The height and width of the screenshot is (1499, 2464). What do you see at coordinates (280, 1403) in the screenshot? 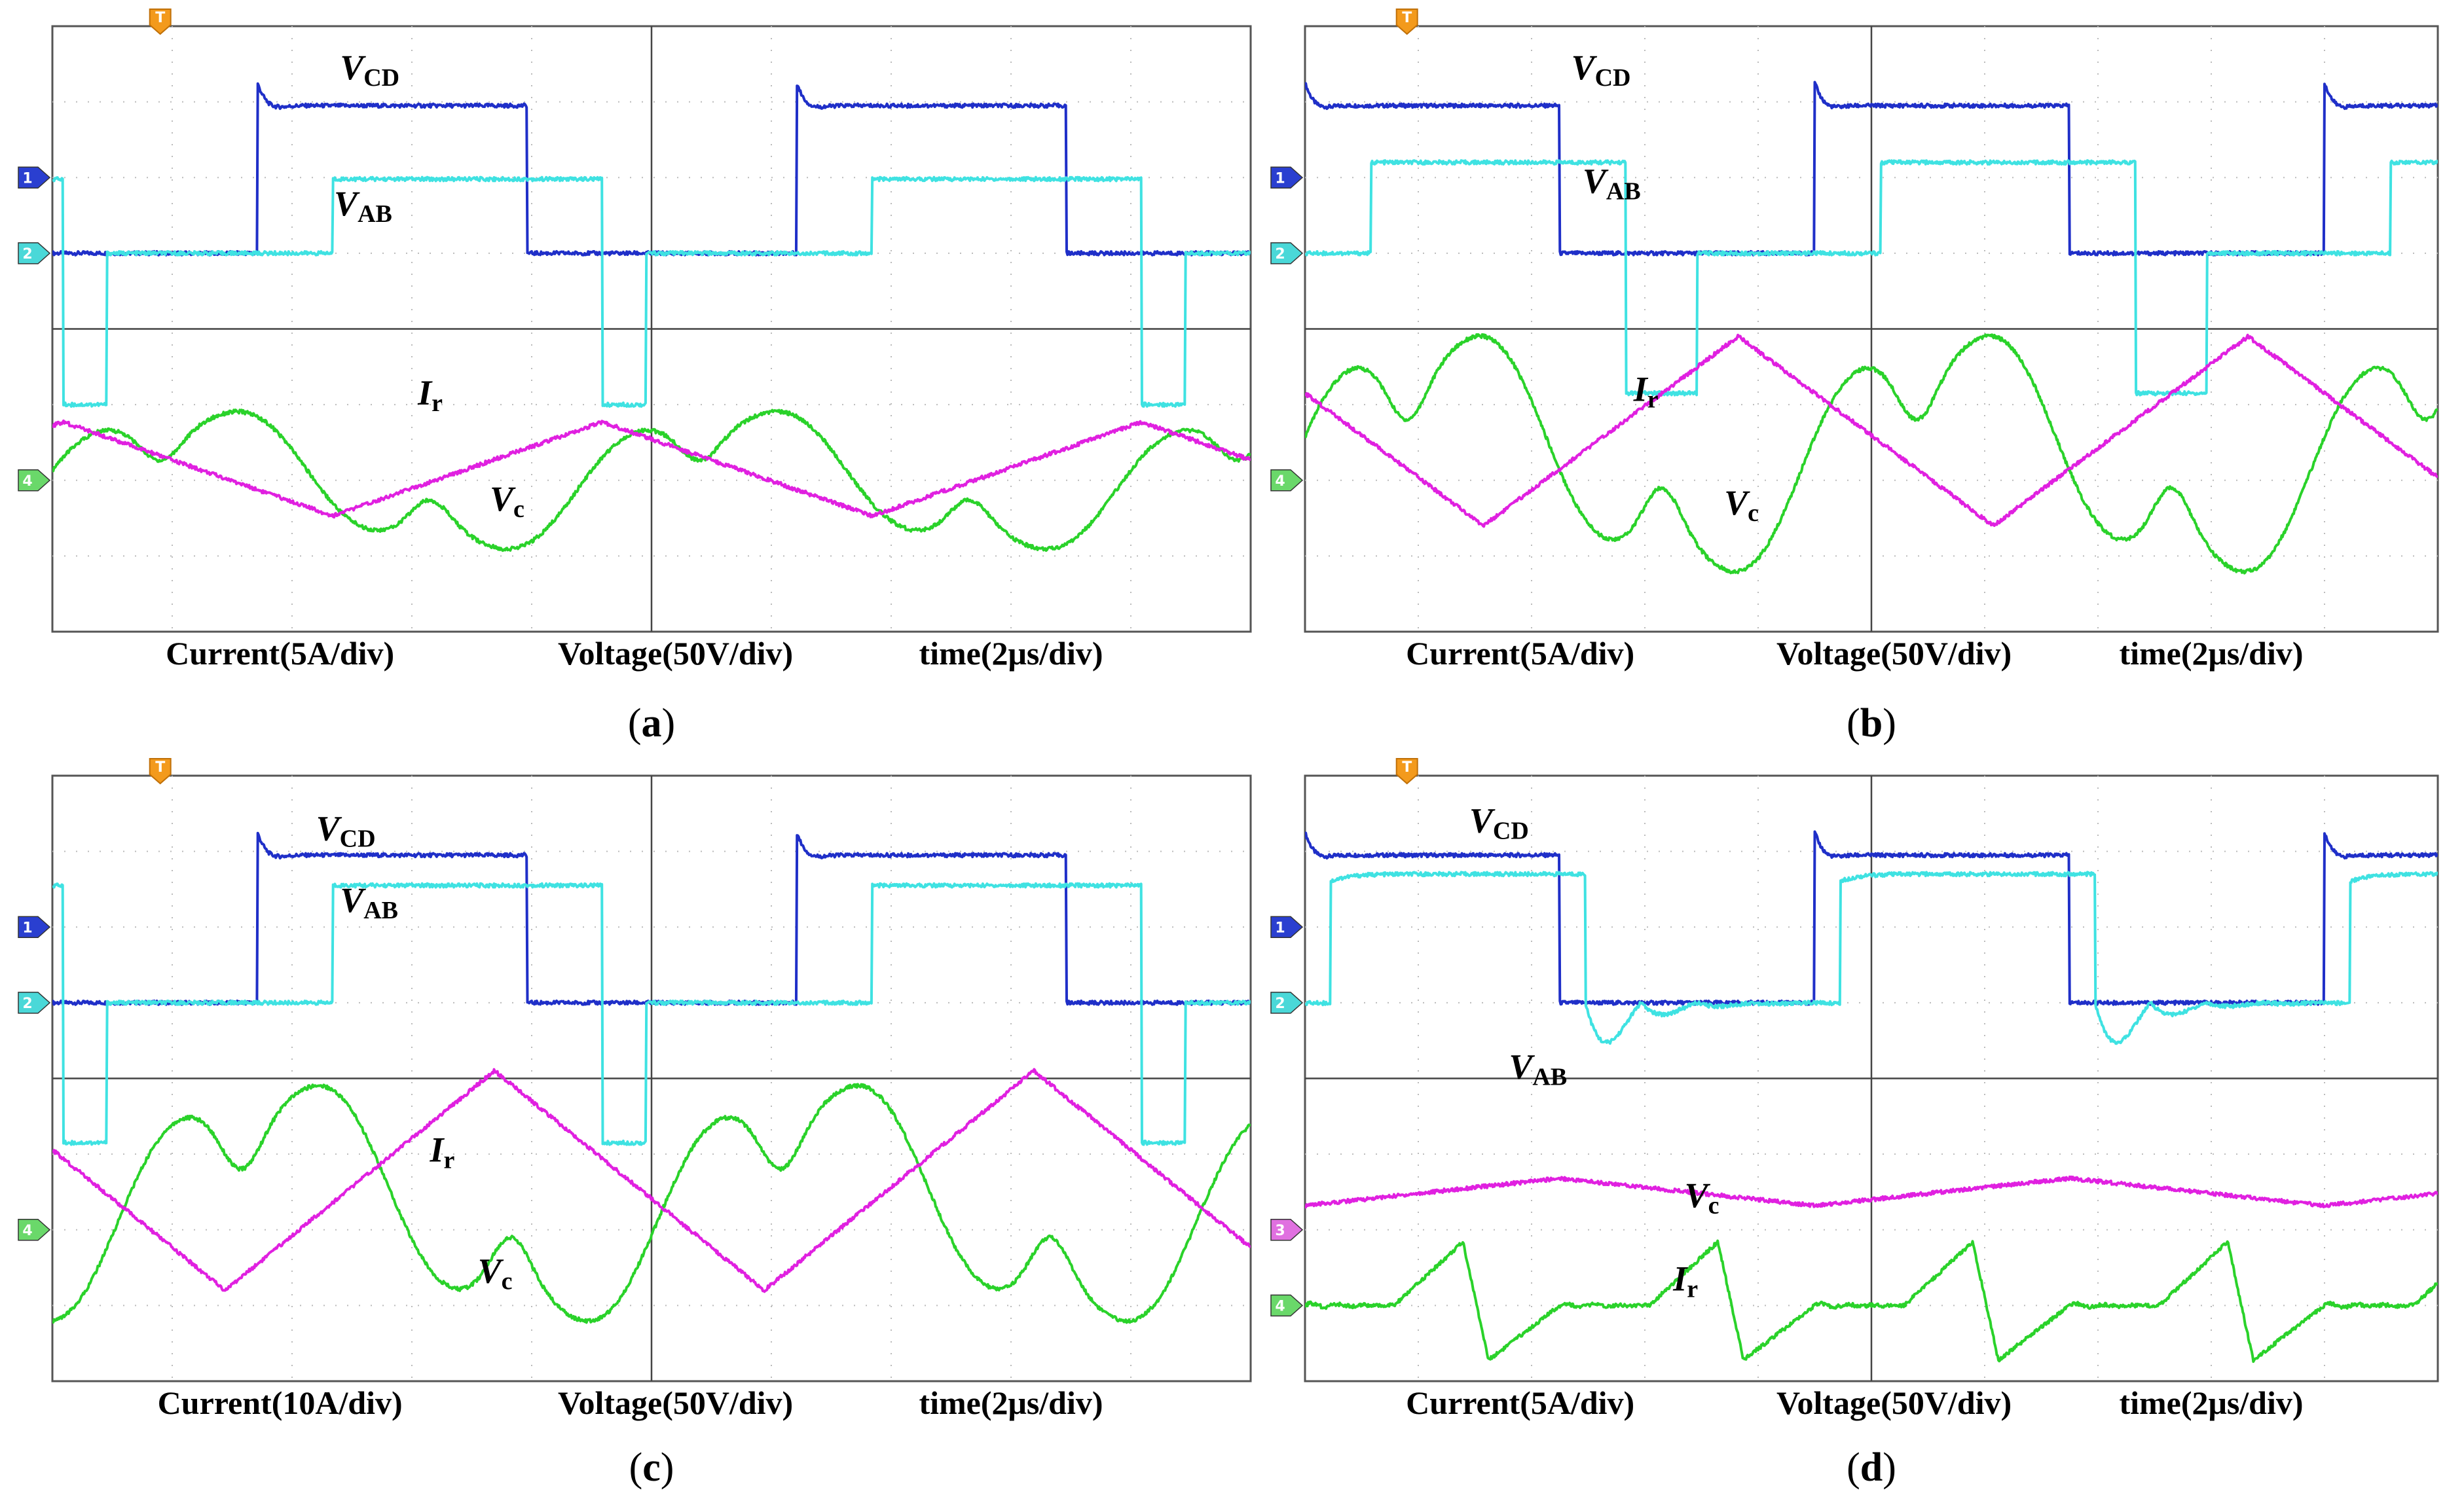
I see `scale-readout-0: Current(10A/div)` at bounding box center [280, 1403].